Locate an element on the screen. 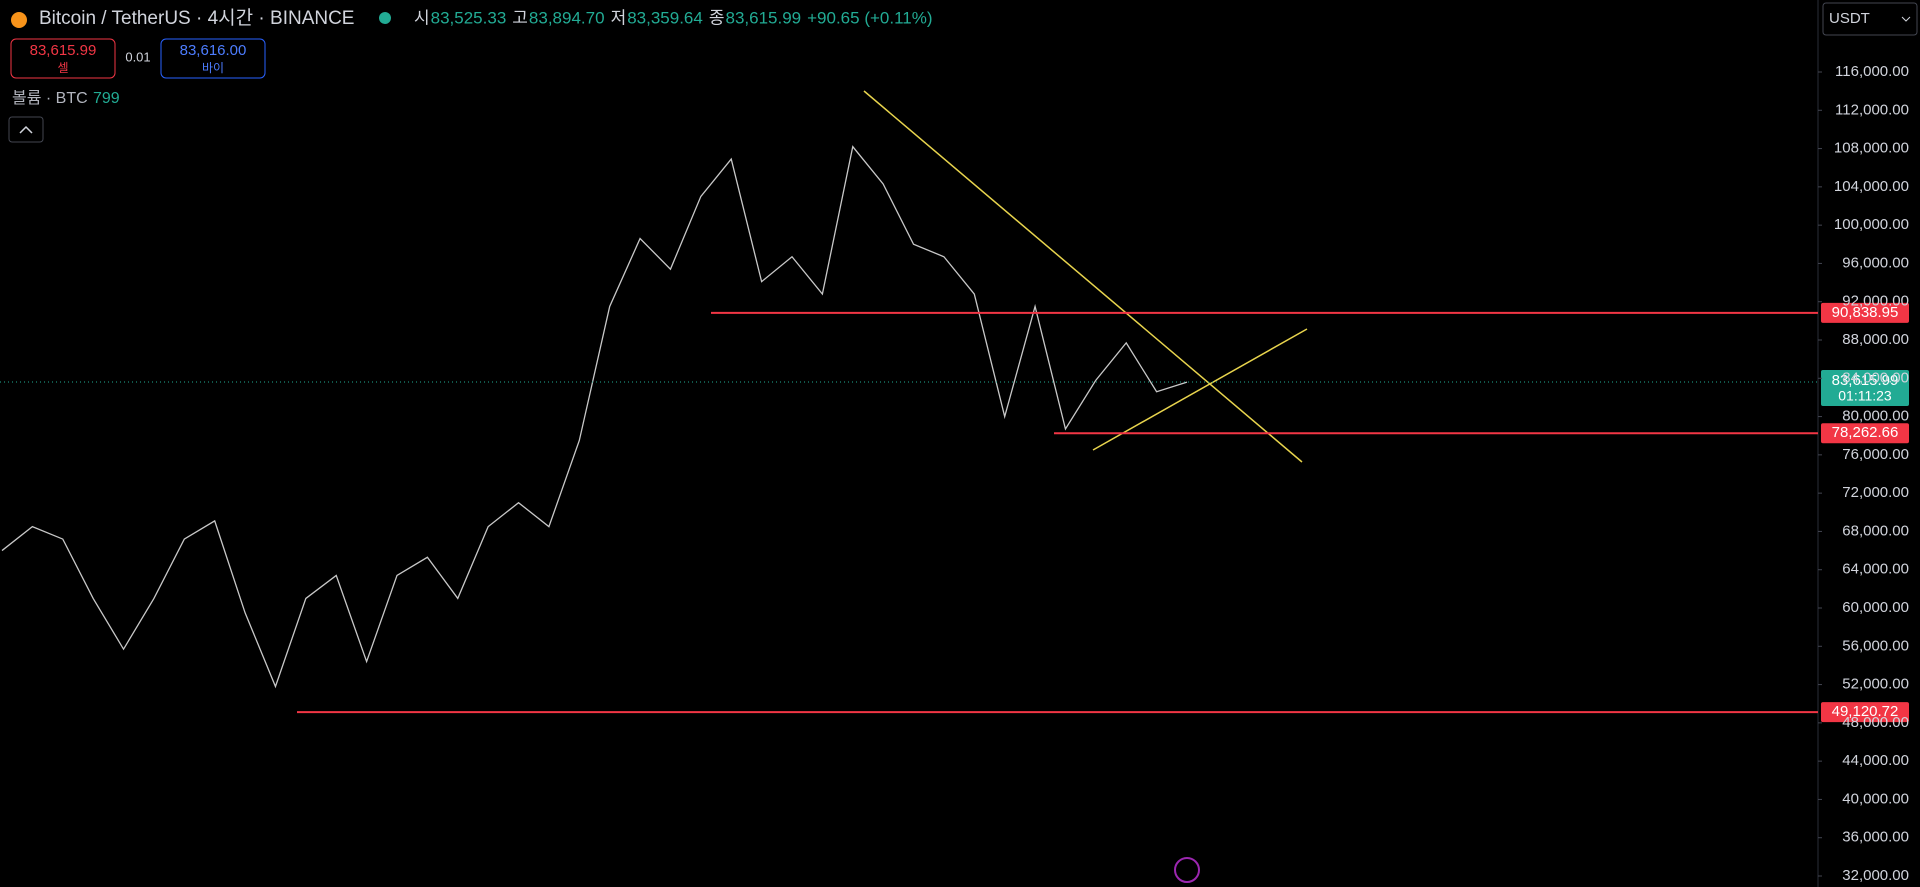 The height and width of the screenshot is (887, 1920). volume-label: 볼륨 · BTC is located at coordinates (50, 98).